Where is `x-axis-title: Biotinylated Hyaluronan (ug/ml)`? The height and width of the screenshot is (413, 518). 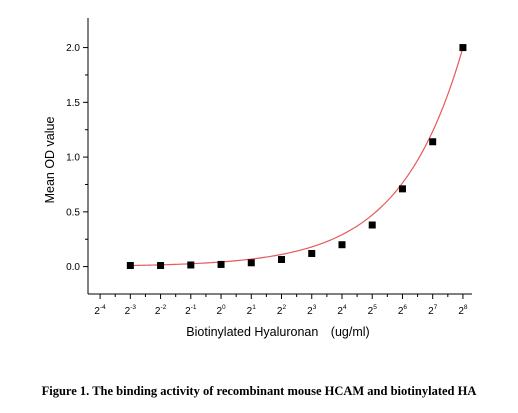
x-axis-title: Biotinylated Hyaluronan (ug/ml) is located at coordinates (277, 332).